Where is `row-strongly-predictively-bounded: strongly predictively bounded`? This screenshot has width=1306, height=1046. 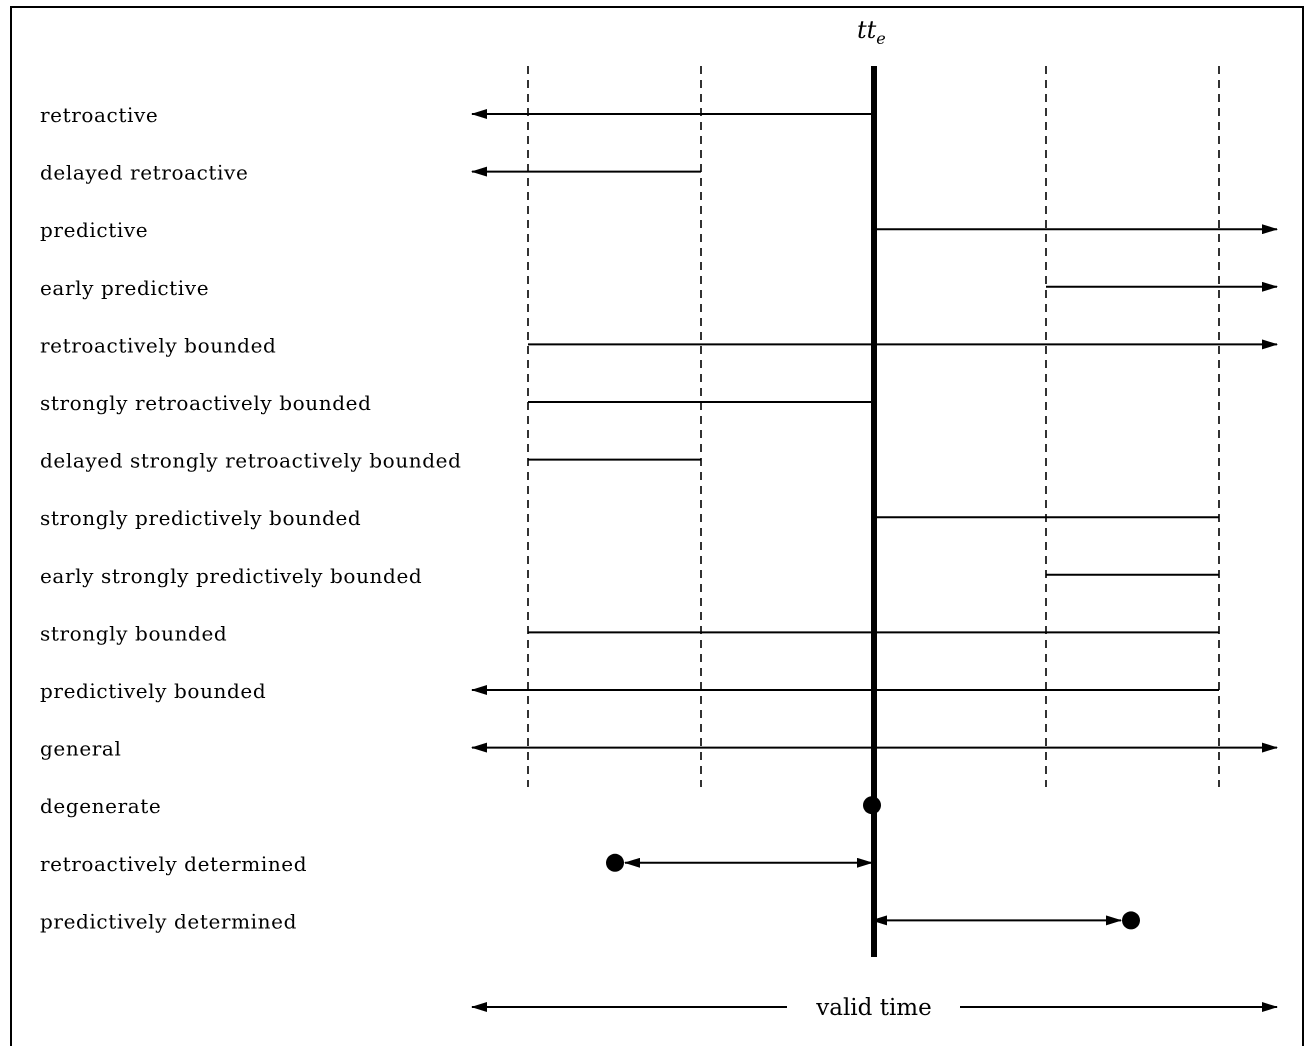 row-strongly-predictively-bounded: strongly predictively bounded is located at coordinates (629, 518).